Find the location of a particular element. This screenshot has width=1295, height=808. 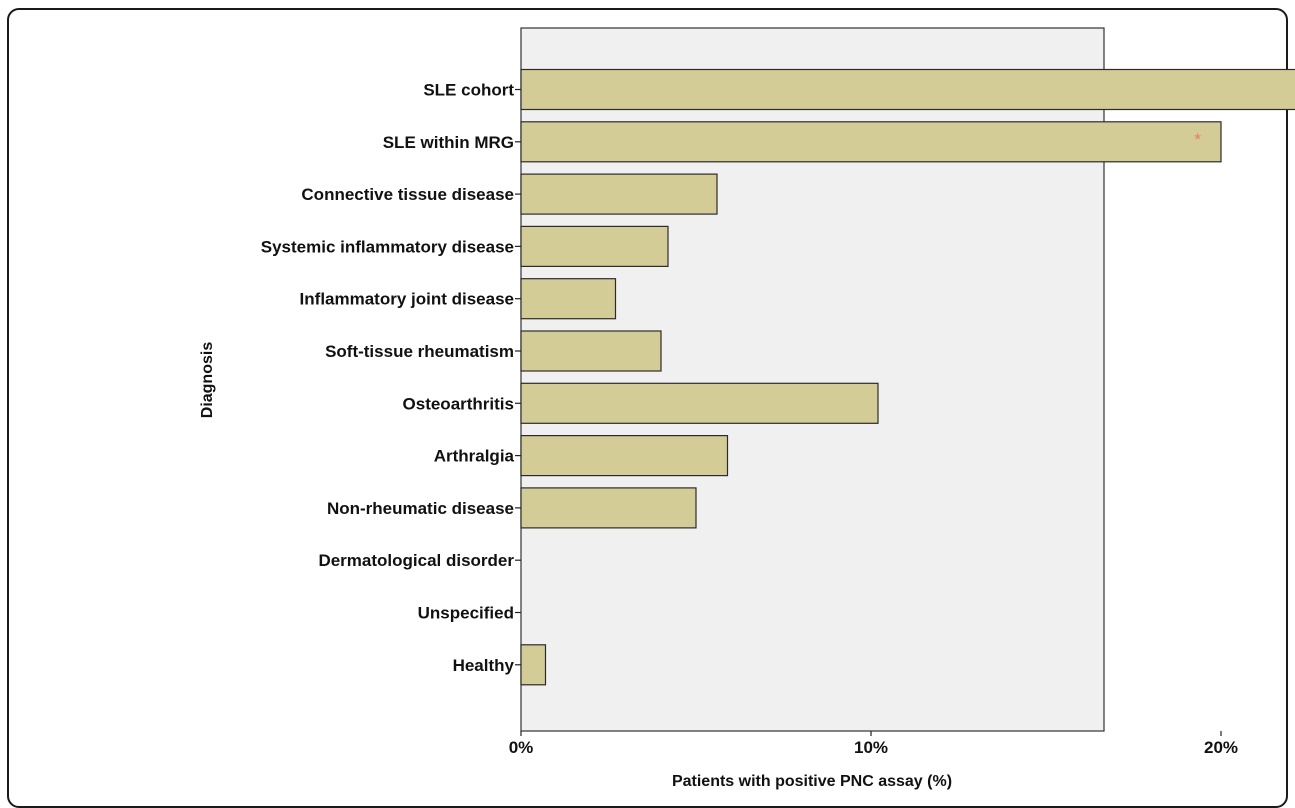

category-label: Inflammatory joint disease is located at coordinates (407, 299).